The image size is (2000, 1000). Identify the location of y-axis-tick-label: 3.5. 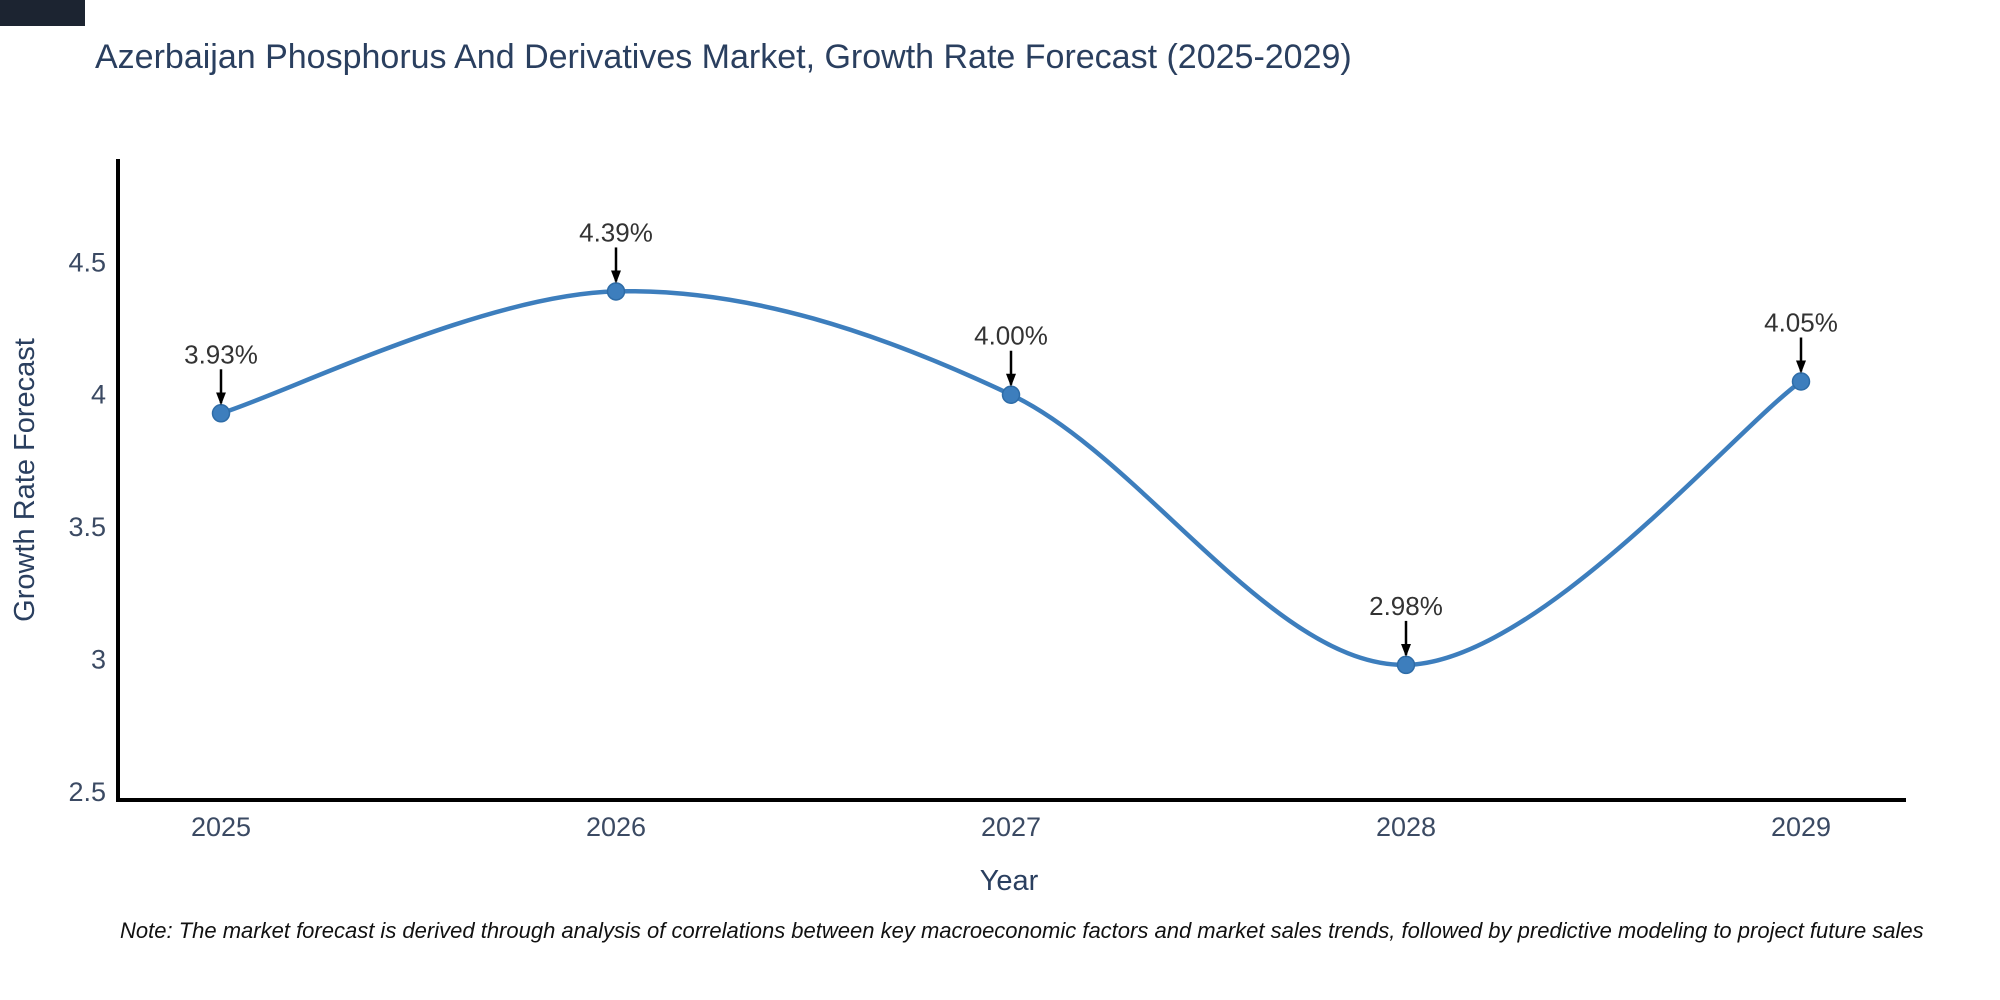
(87, 527).